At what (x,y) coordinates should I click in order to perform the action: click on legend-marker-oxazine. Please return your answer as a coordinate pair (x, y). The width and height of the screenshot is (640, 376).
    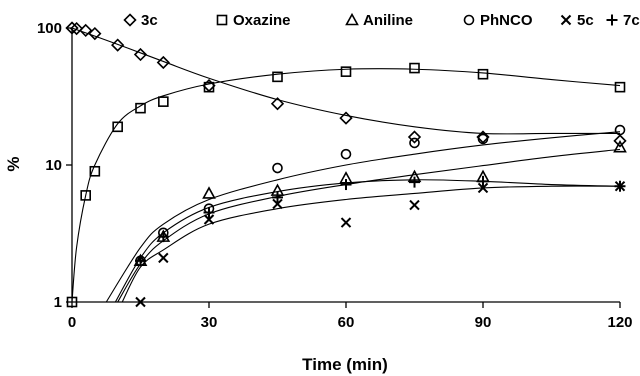
    Looking at the image, I should click on (222, 20).